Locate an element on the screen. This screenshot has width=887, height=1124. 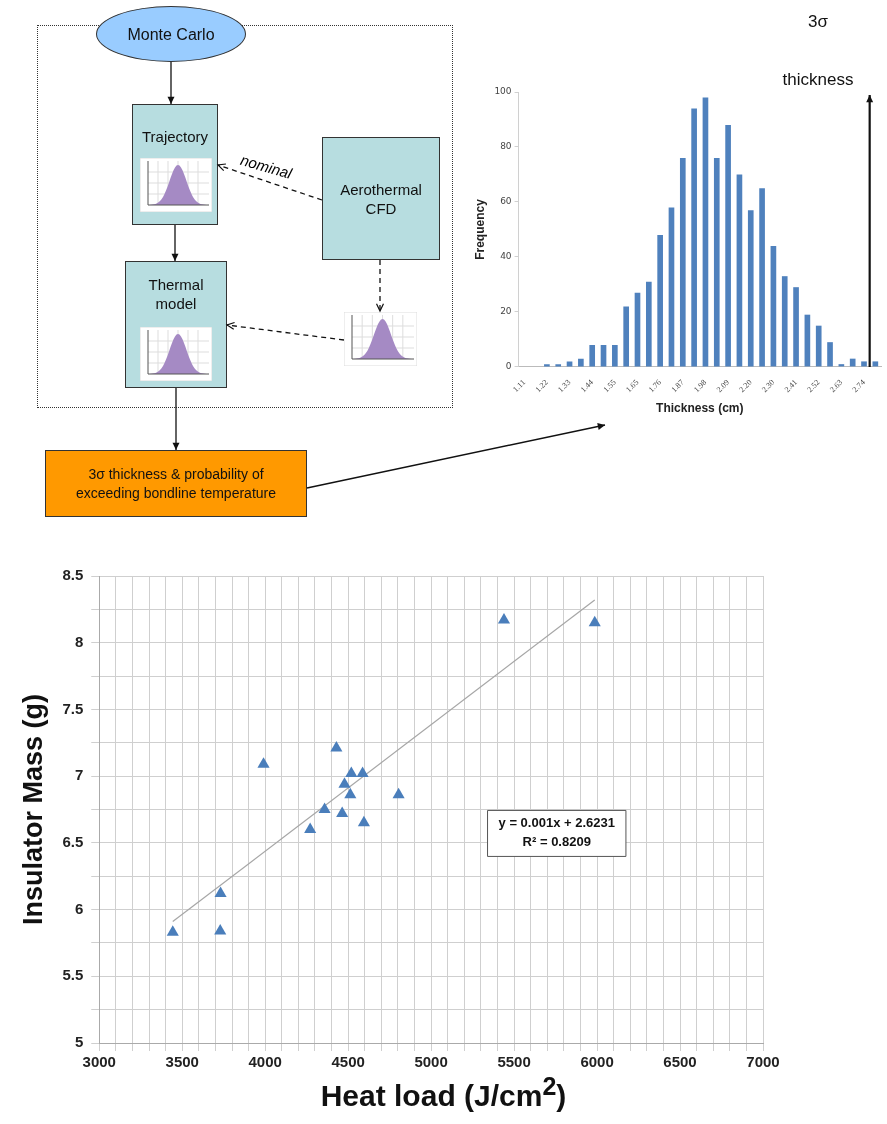
x-tick-label: 2.09 is located at coordinates (722, 386).